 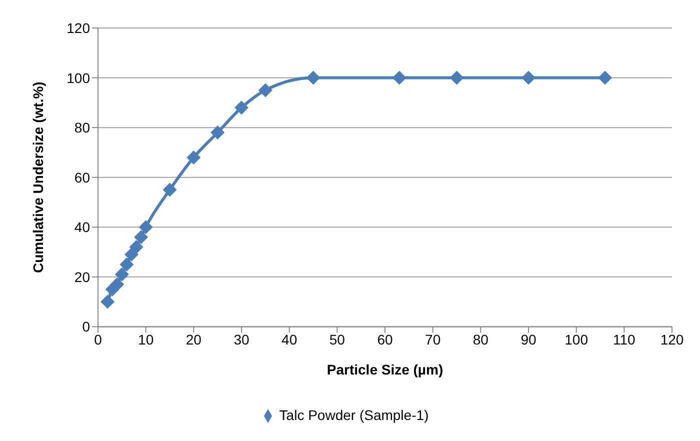 I want to click on x-tick-label: 10, so click(x=146, y=340).